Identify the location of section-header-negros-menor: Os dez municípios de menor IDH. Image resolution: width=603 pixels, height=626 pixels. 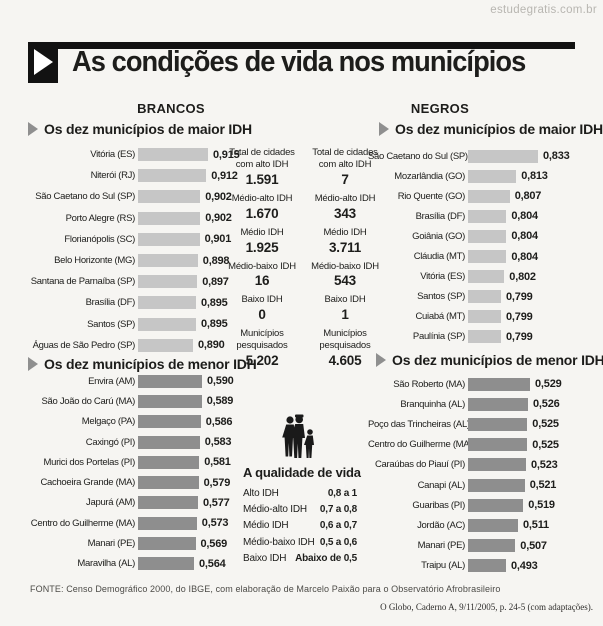
(489, 360).